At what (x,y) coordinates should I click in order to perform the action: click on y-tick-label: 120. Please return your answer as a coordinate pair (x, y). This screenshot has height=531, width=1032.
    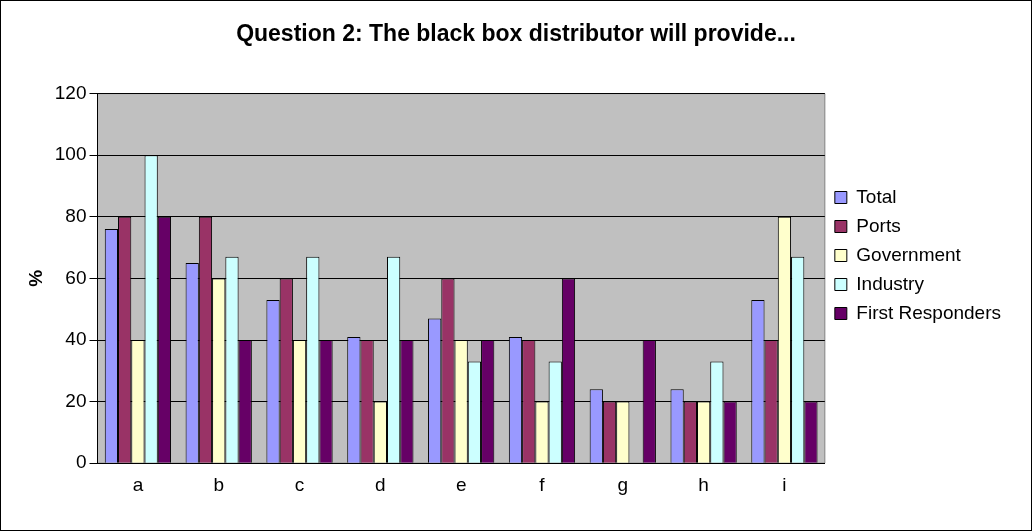
    Looking at the image, I should click on (70, 92).